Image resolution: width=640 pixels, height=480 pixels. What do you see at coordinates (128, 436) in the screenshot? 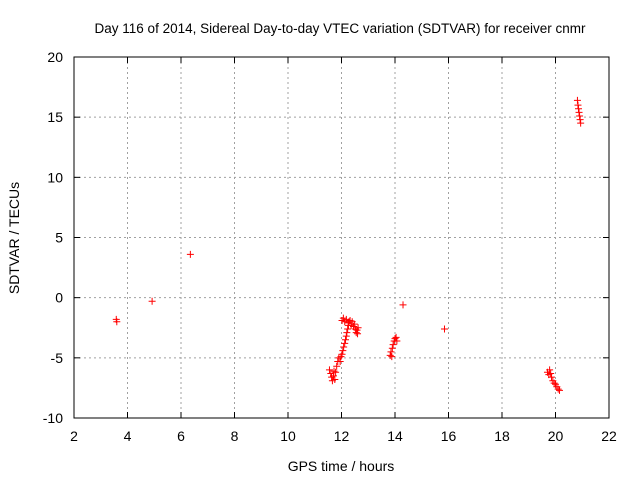
I see `x-tick-label: 4` at bounding box center [128, 436].